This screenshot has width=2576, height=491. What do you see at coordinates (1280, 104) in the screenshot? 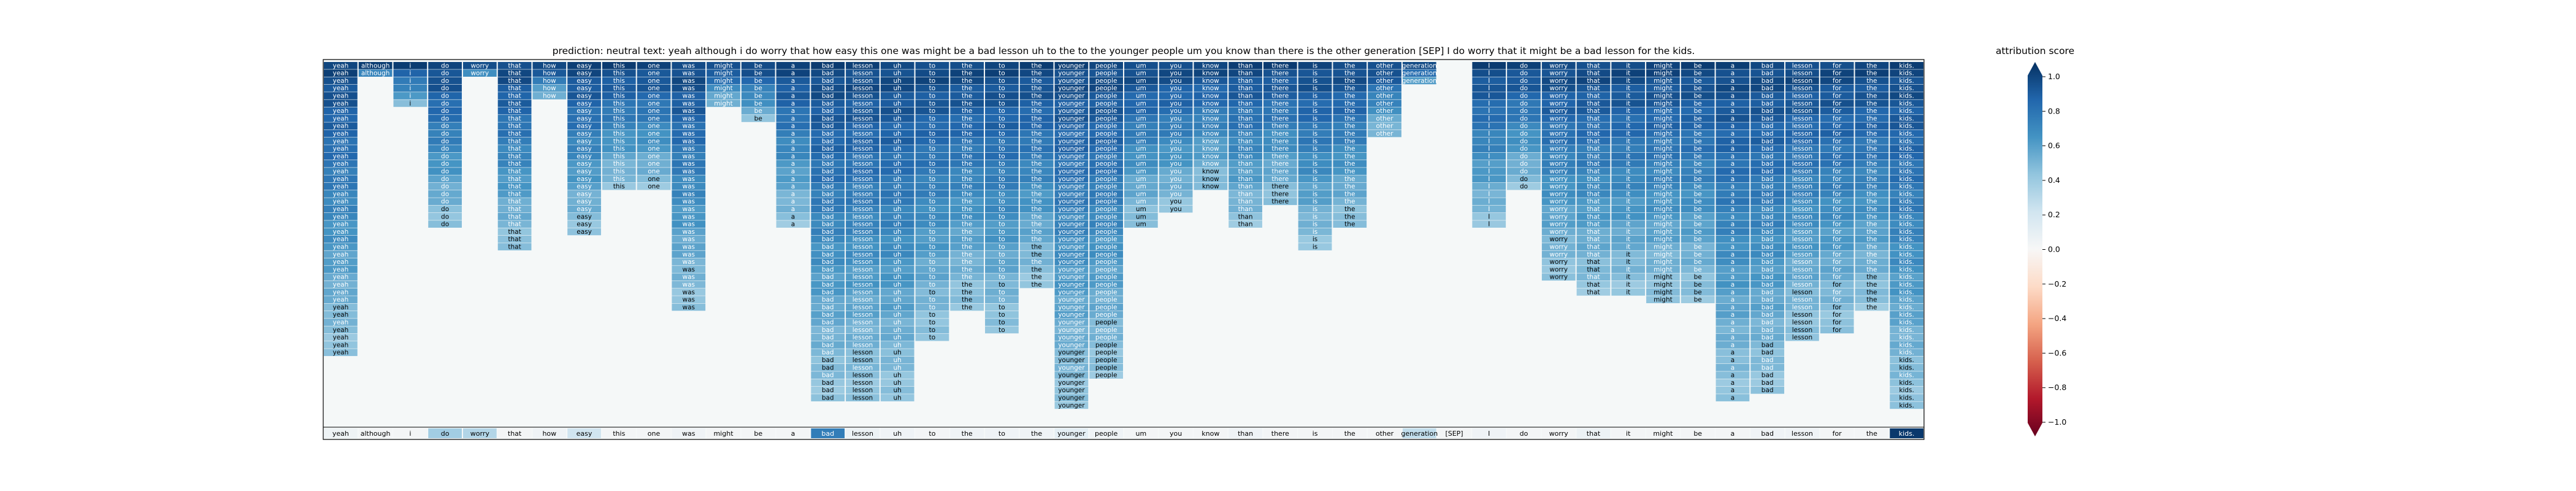
I see `cell-token-label: there` at bounding box center [1280, 104].